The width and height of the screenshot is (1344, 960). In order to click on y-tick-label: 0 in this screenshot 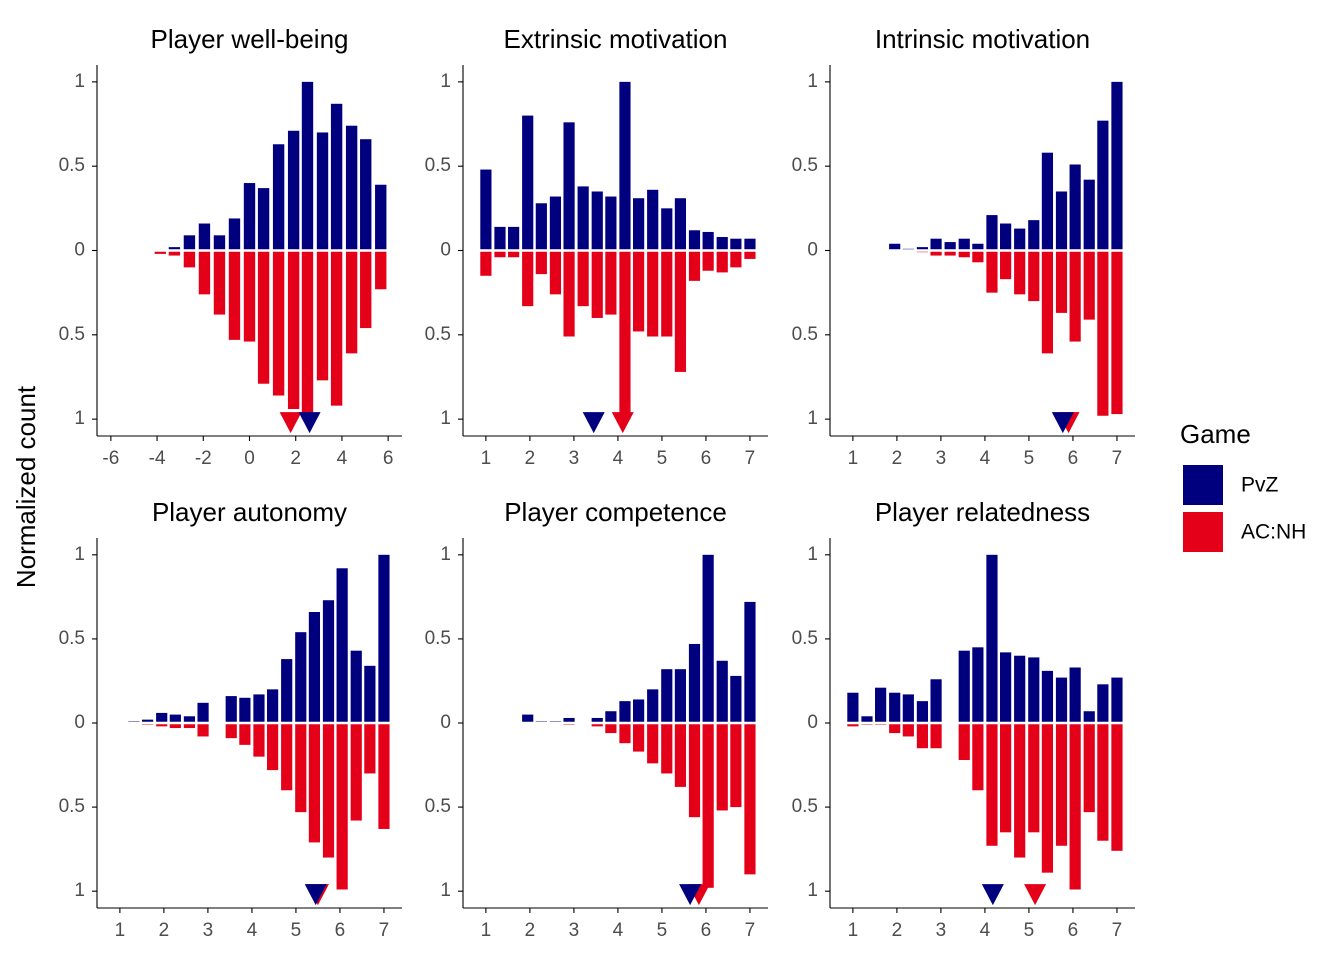, I will do `click(79, 250)`.